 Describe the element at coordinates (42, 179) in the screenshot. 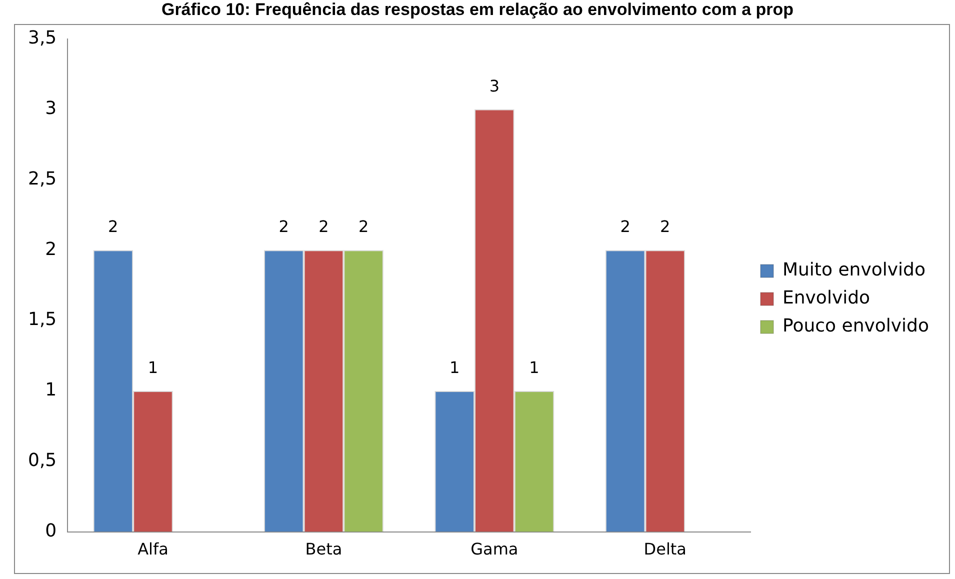

I see `y-tick-label: 2,5` at that location.